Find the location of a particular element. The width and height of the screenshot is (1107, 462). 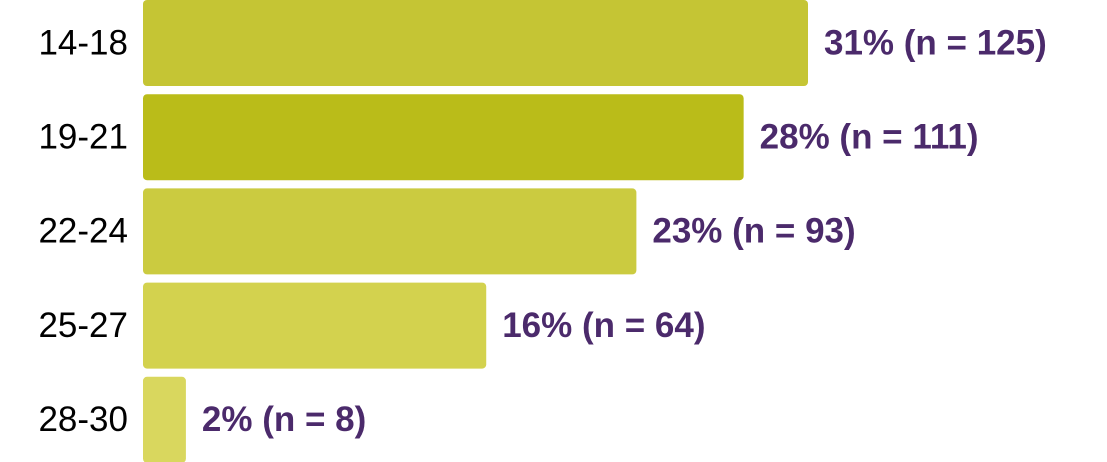

category-label: 28-30 is located at coordinates (83, 419).